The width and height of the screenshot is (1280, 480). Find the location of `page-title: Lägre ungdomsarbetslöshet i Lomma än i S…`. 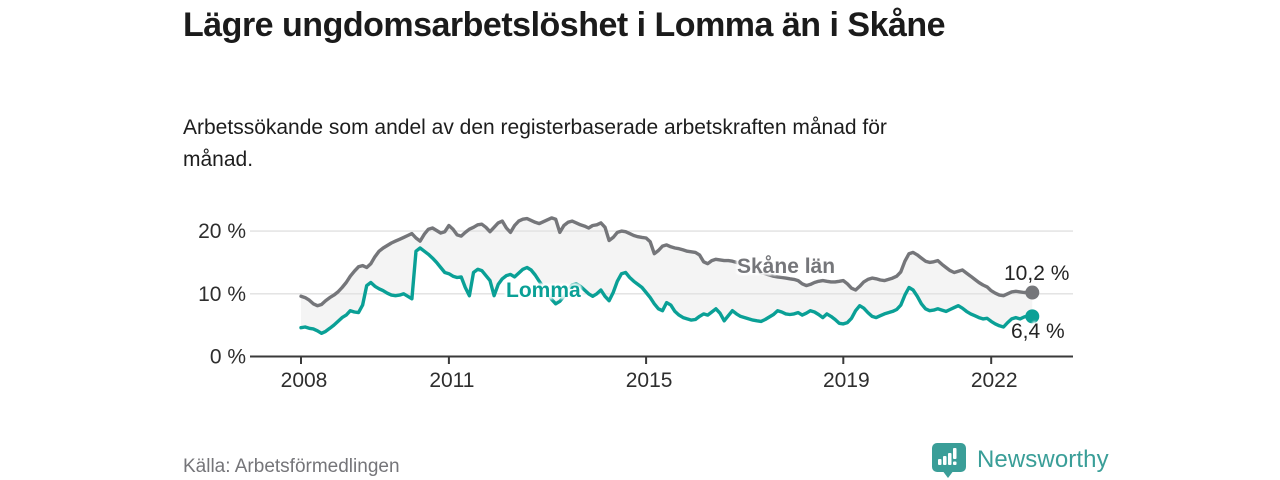

page-title: Lägre ungdomsarbetslöshet i Lomma än i S… is located at coordinates (564, 25).